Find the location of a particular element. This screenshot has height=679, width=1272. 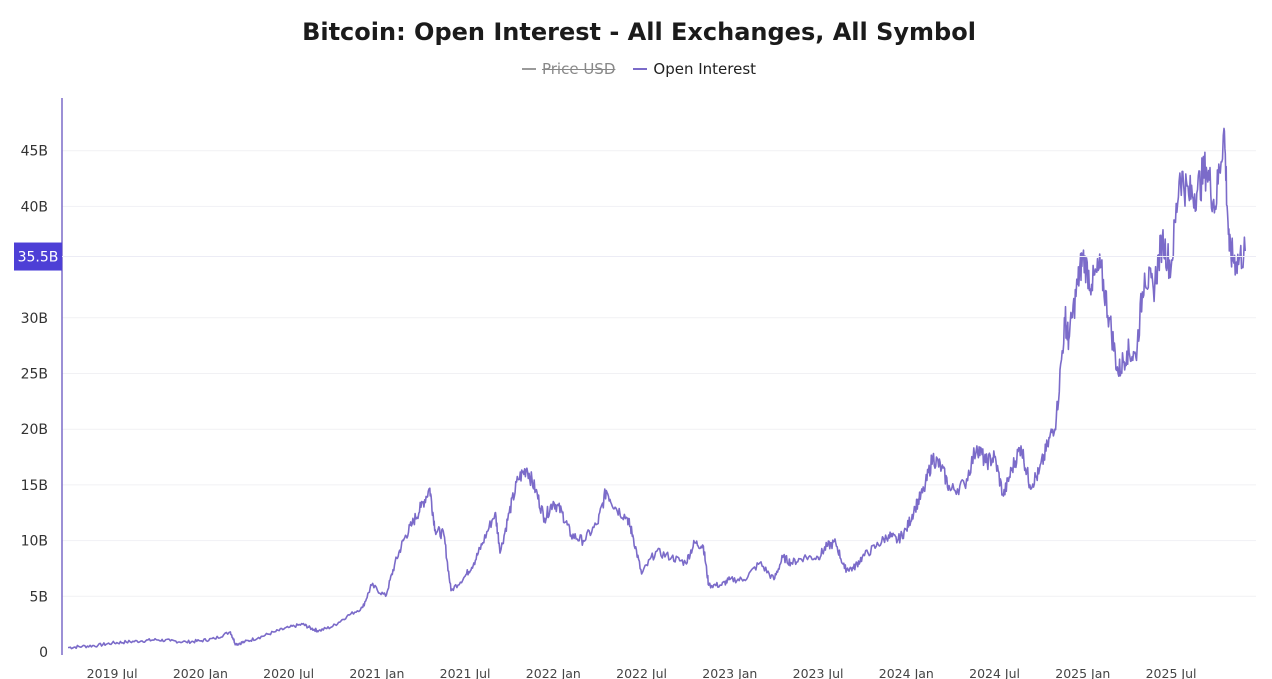

y-tick-label: 15B is located at coordinates (34, 486).